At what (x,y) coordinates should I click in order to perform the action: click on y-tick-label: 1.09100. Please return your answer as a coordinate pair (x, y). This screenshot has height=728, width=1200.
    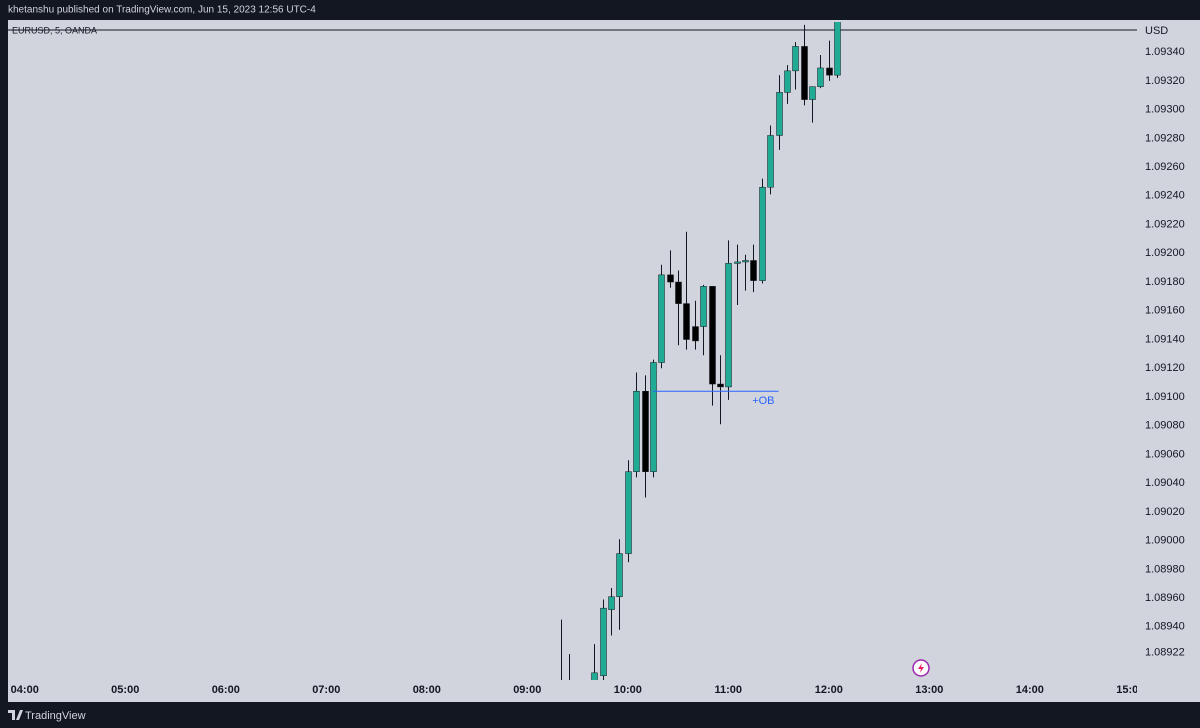
    Looking at the image, I should click on (1165, 397).